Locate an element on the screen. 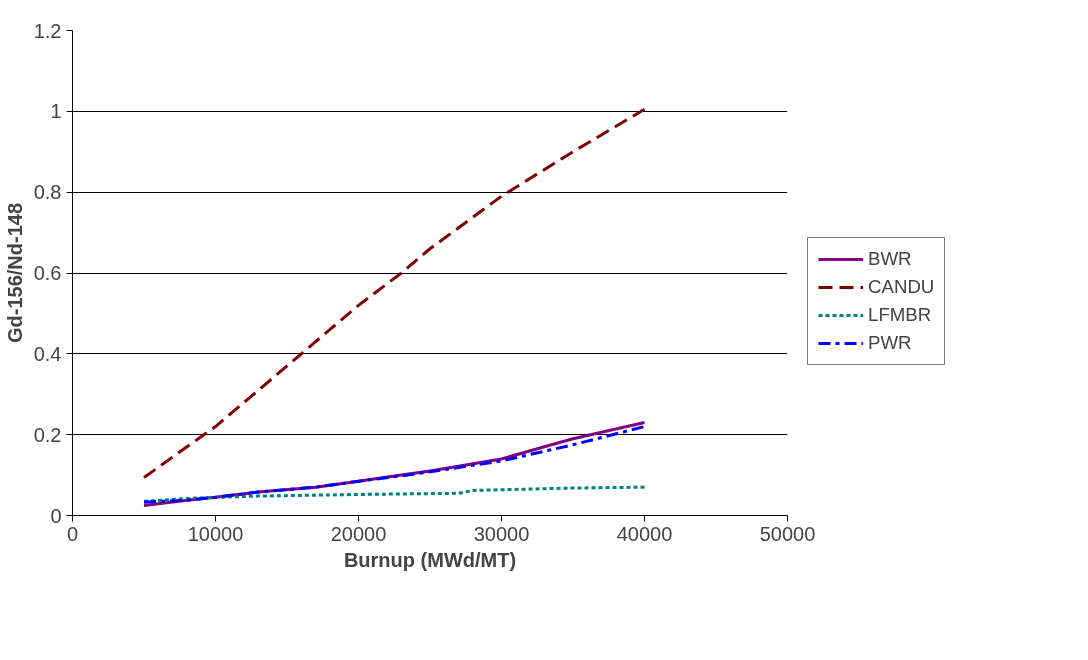  y-tick-label: 0.2 is located at coordinates (47, 434).